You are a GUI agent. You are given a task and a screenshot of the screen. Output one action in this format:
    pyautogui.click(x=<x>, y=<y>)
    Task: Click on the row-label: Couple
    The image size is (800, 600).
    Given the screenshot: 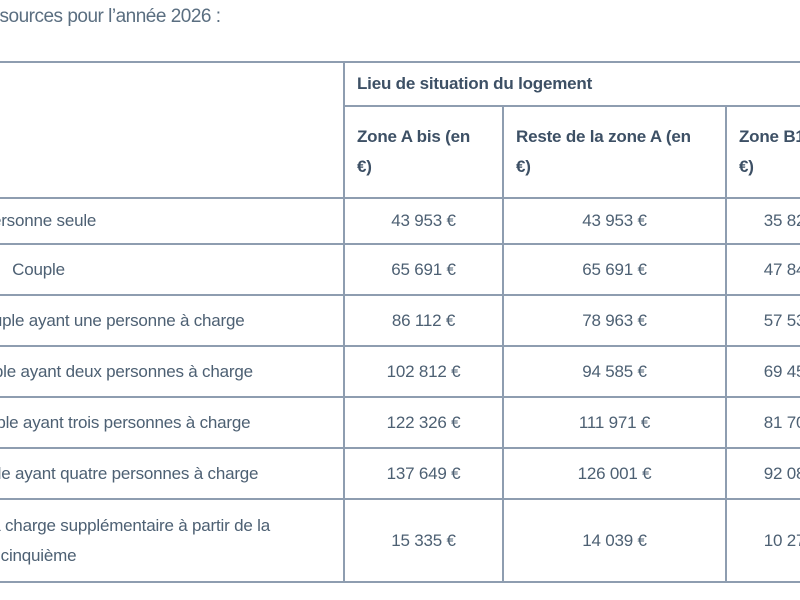 What is the action you would take?
    pyautogui.click(x=172, y=269)
    